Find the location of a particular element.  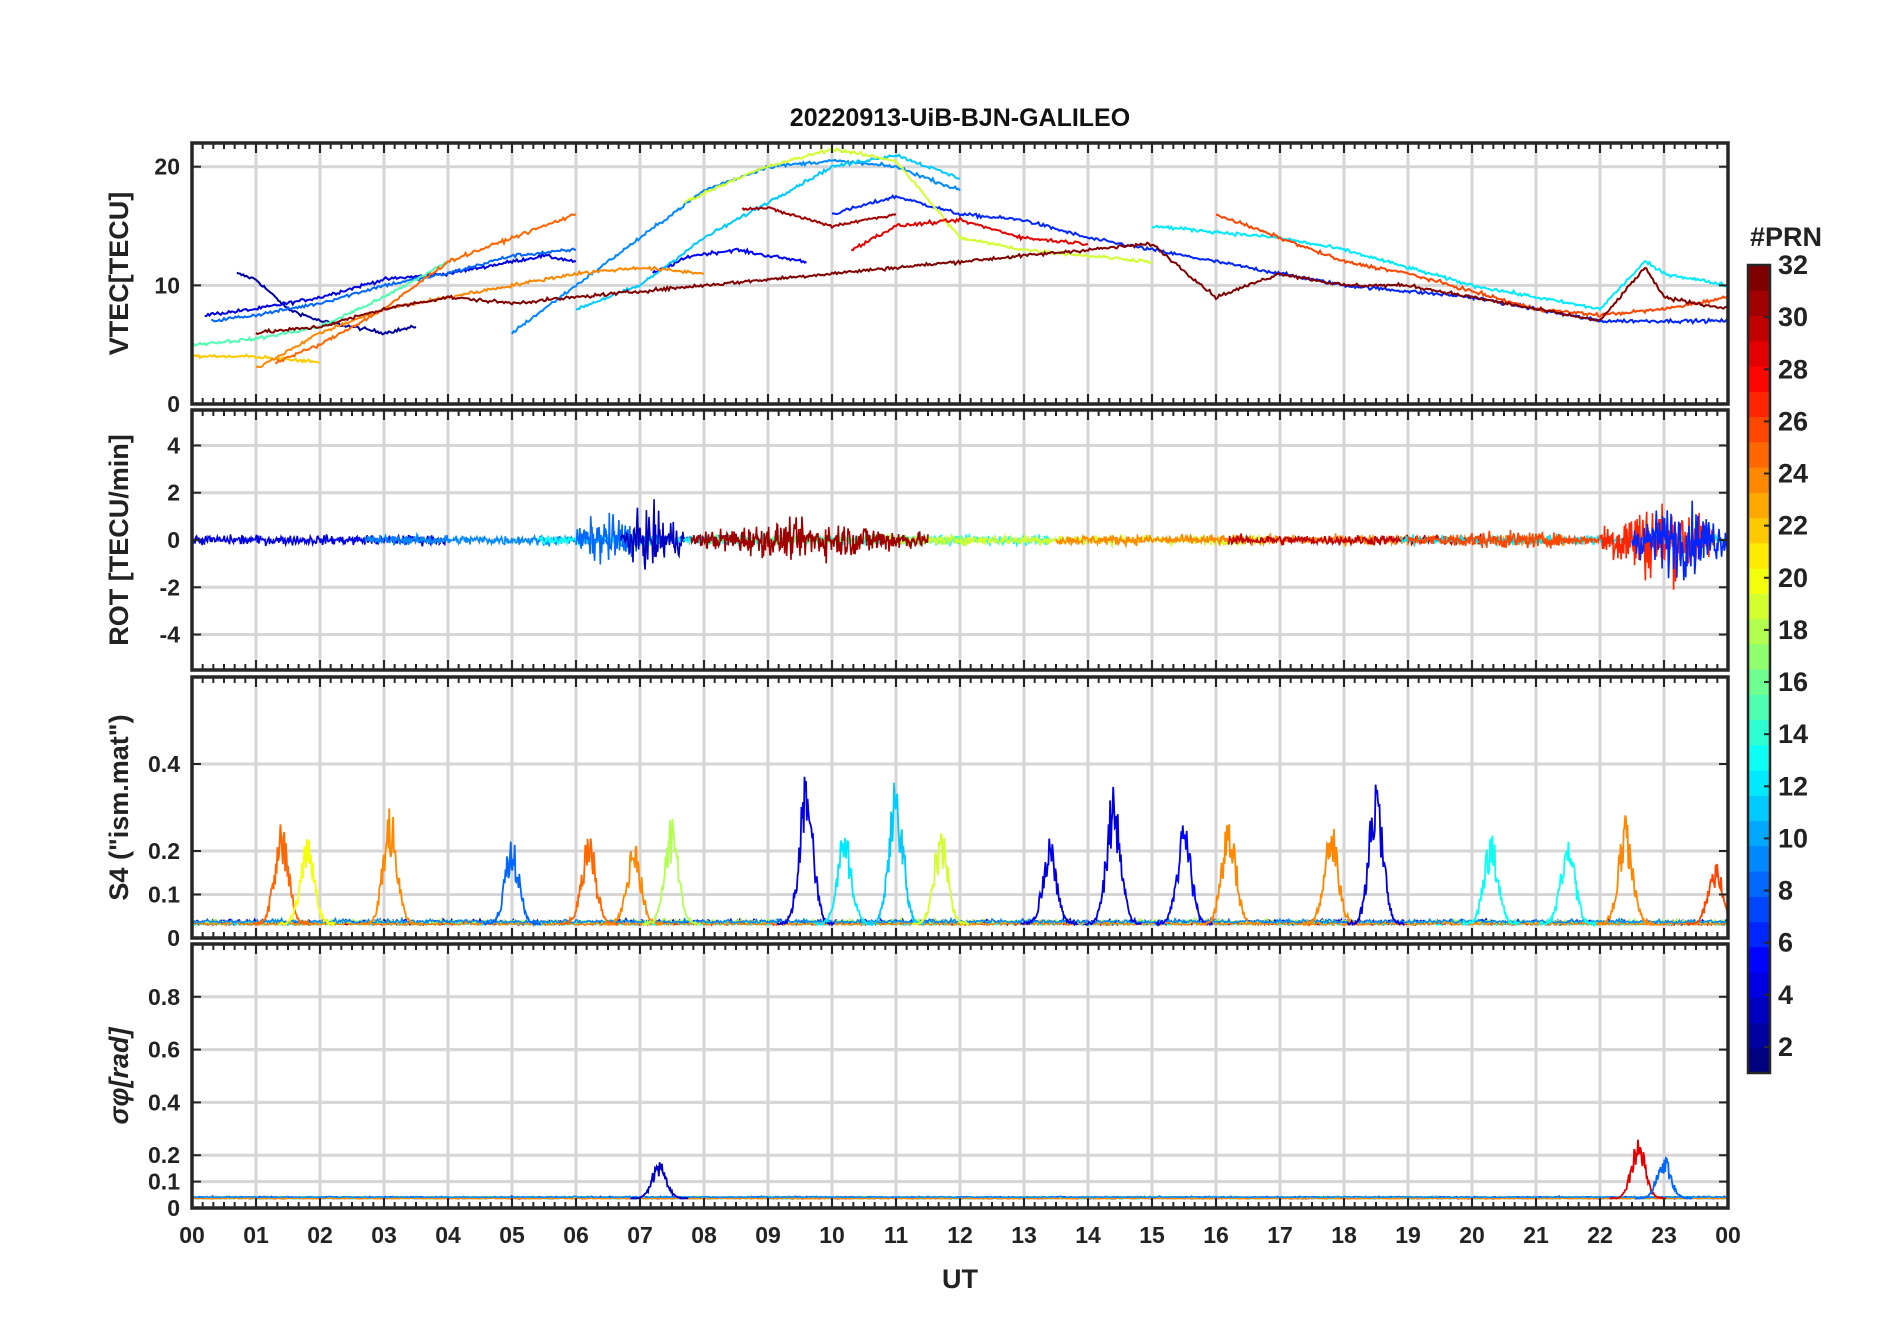

colorbar-tick-label: 16 is located at coordinates (1793, 682).